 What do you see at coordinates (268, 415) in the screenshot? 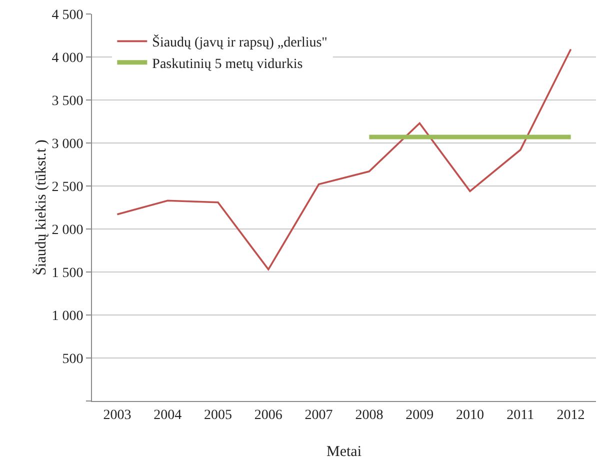
I see `x-tick-label: 2006` at bounding box center [268, 415].